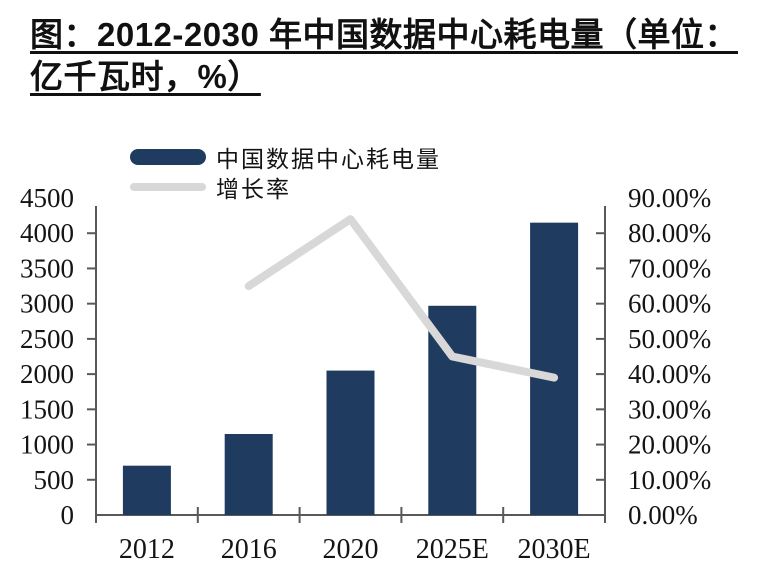  I want to click on bar-2030E, so click(554, 368).